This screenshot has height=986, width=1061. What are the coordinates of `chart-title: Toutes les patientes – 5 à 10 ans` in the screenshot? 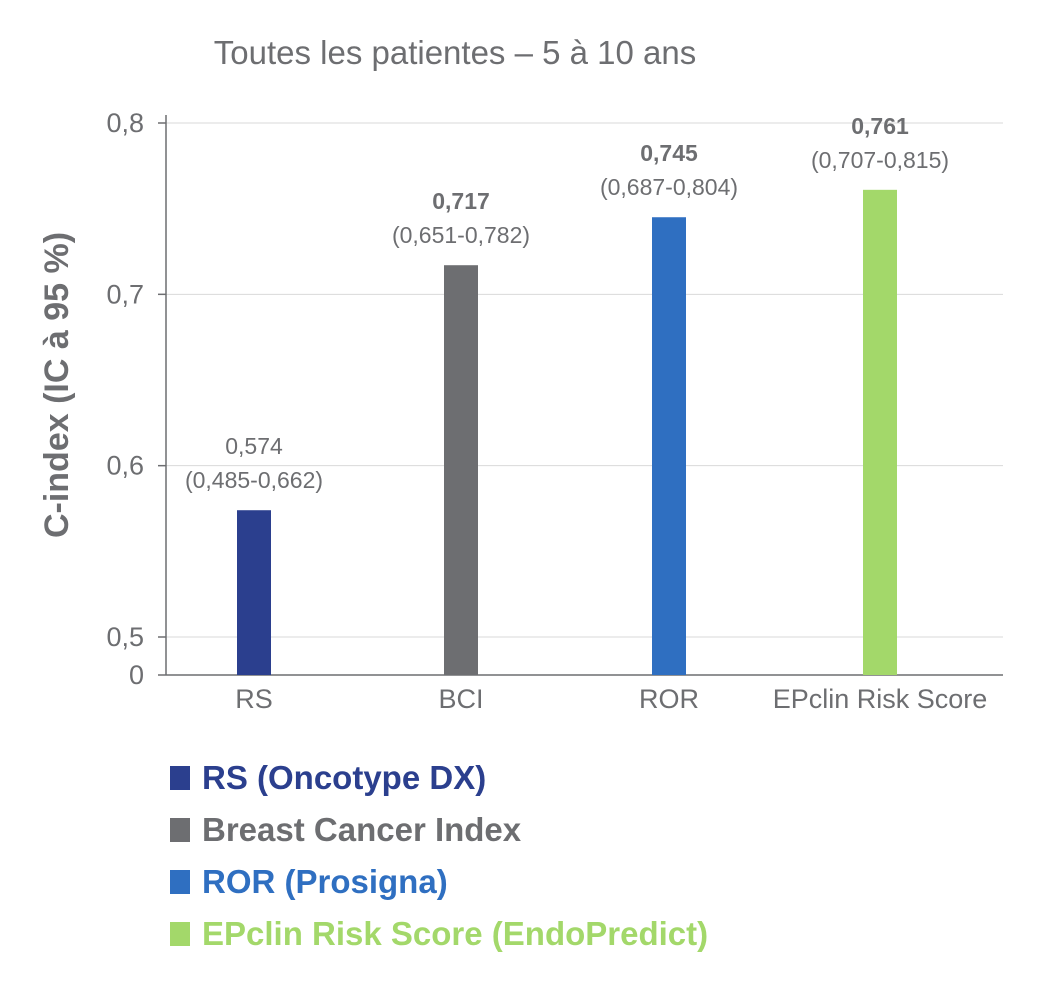 It's located at (455, 52).